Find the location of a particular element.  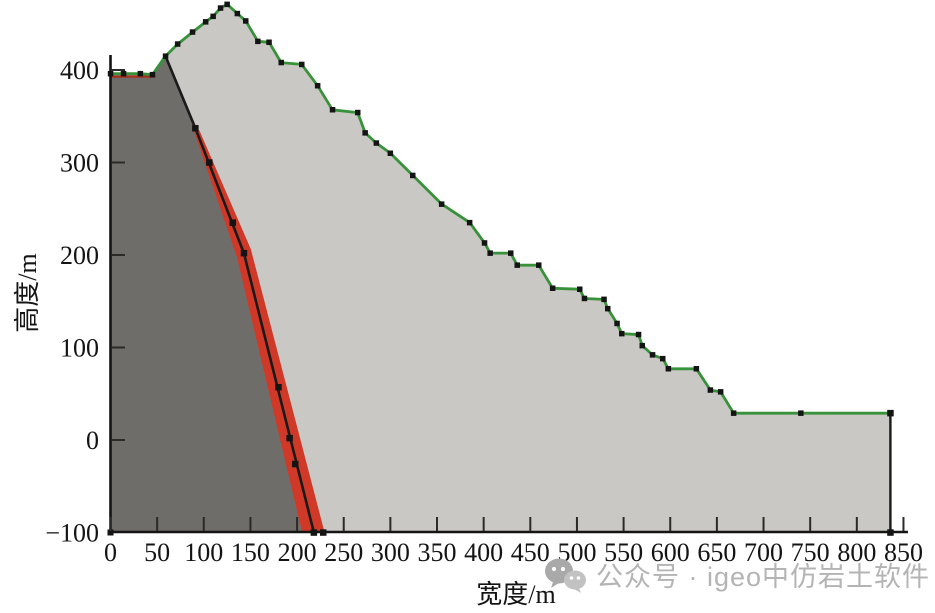

y-tick-label: 400 is located at coordinates (79, 70).